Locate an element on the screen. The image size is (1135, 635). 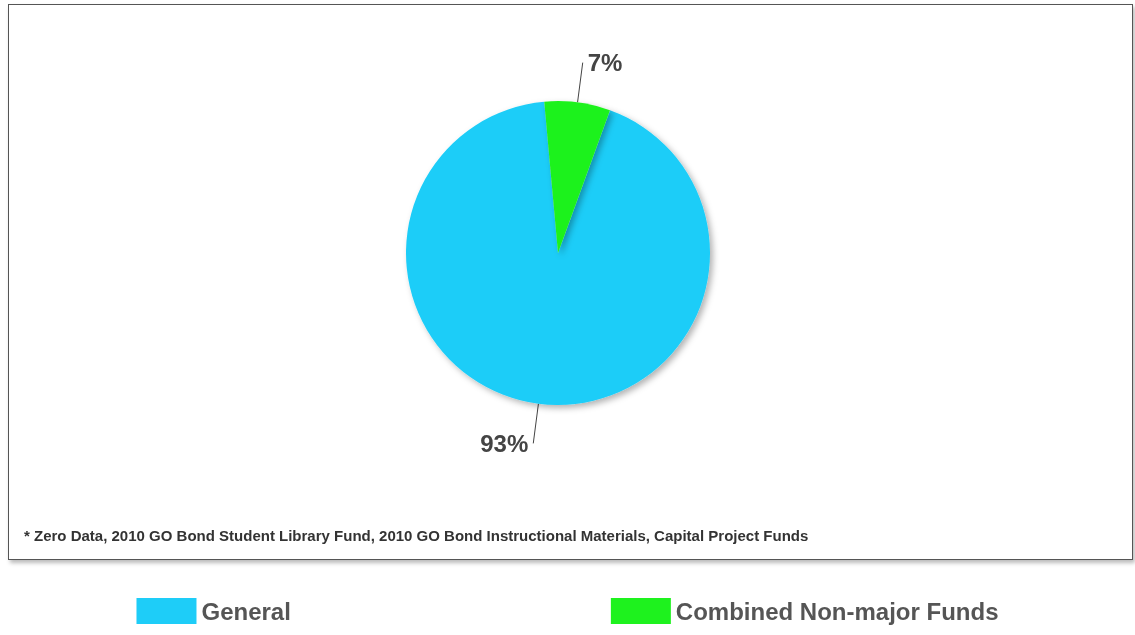
legend-label: General is located at coordinates (246, 611).